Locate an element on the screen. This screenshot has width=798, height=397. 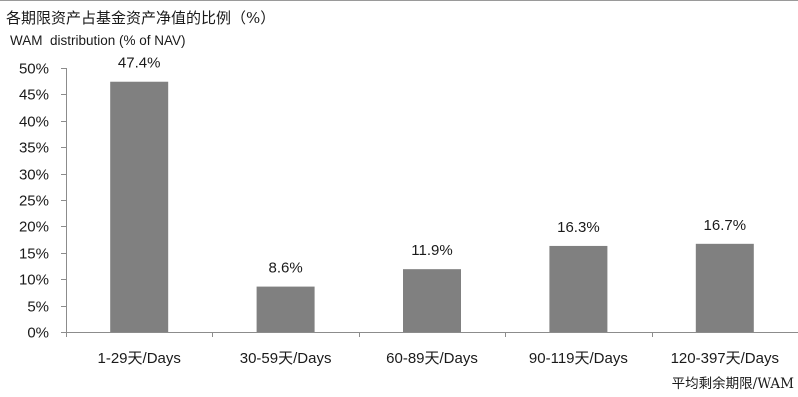
y-tick-label: 40% is located at coordinates (34, 122).